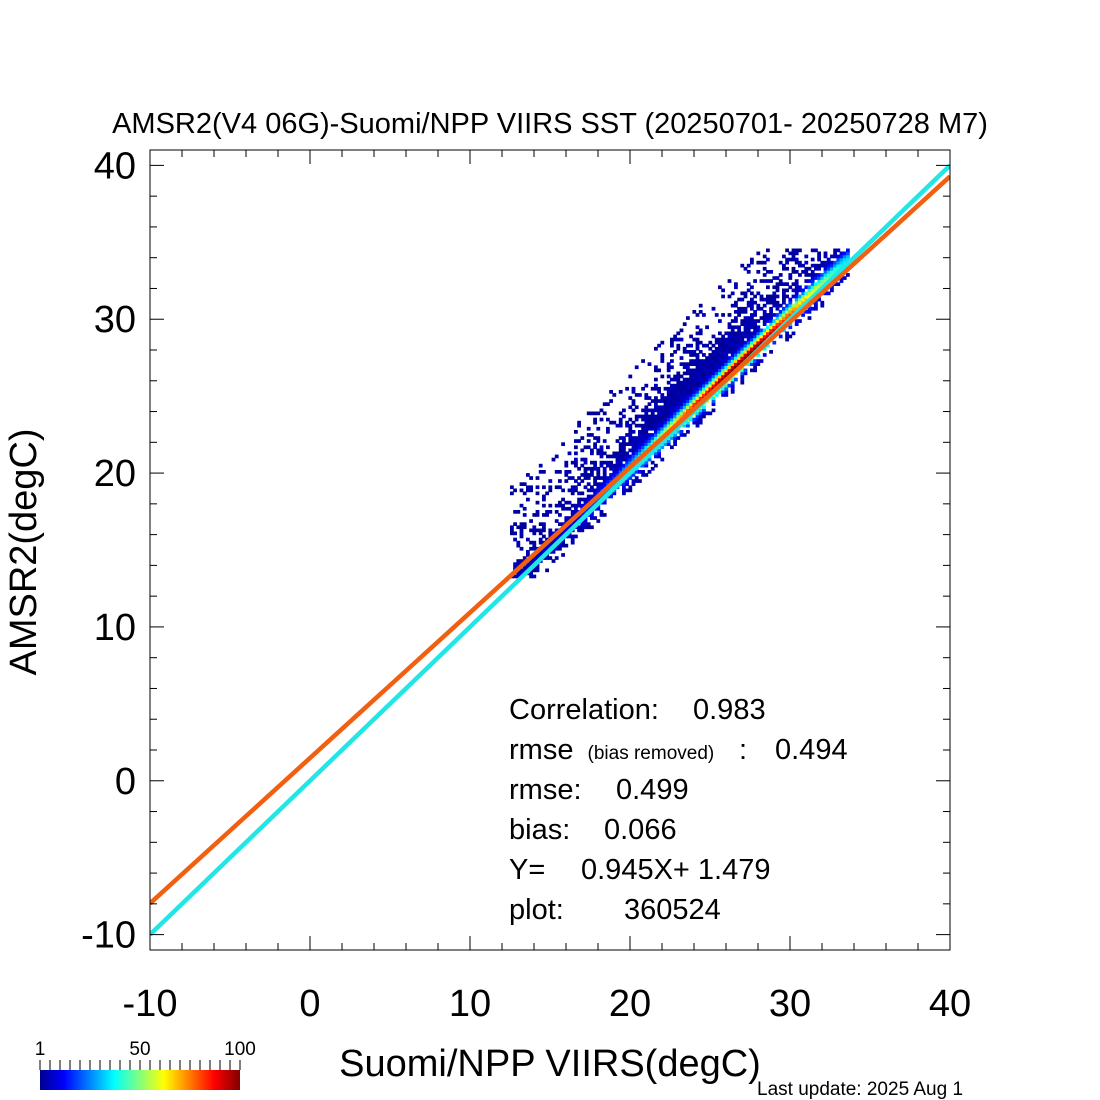 Image resolution: width=1100 pixels, height=1100 pixels. I want to click on svg-text:rmse (bias removed): rmse (bias removed) : 0.494, so click(678, 750).